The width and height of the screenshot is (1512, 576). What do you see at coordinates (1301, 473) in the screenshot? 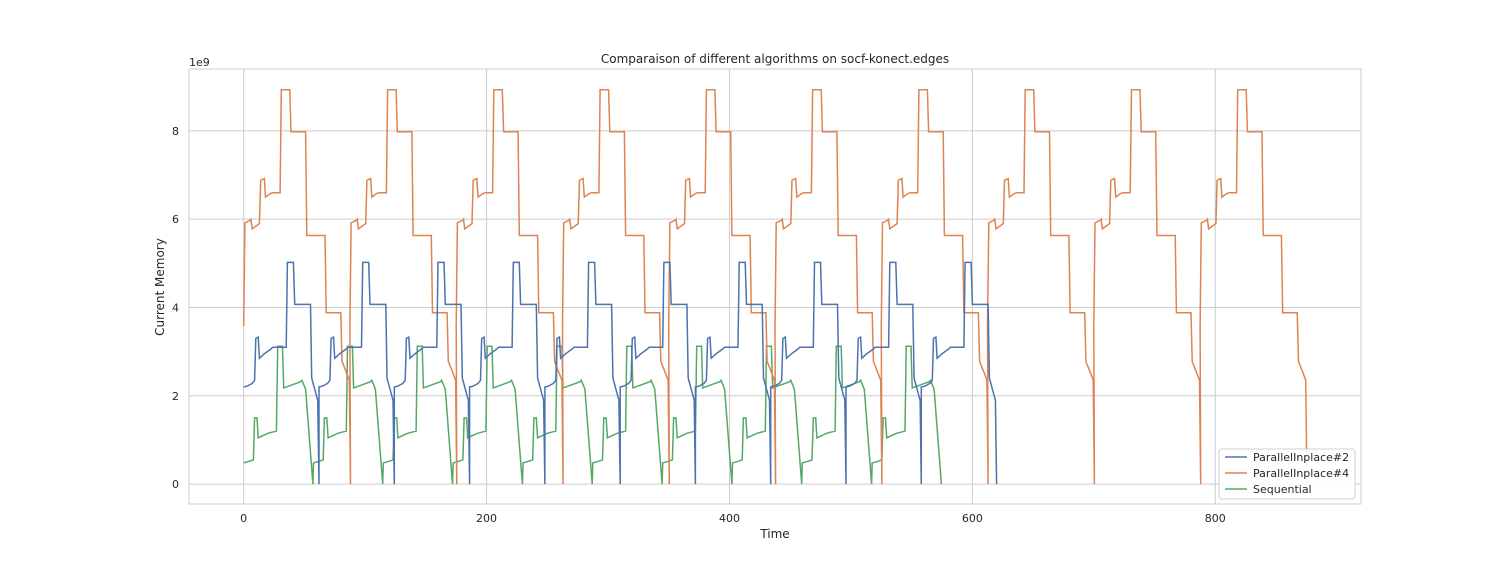
I see `legend-label-parallelinplace-4: ParallelInplace#4` at bounding box center [1301, 473].